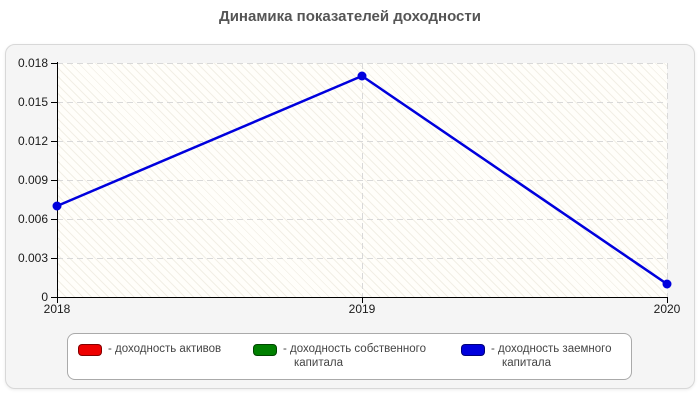  What do you see at coordinates (32, 63) in the screenshot?
I see `y-tick-label: 0.018` at bounding box center [32, 63].